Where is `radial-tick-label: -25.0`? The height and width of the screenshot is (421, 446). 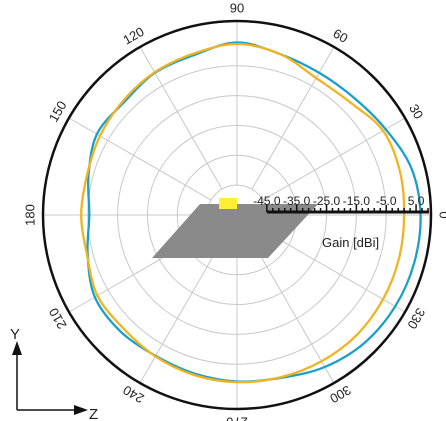 radial-tick-label: -25.0 is located at coordinates (327, 201).